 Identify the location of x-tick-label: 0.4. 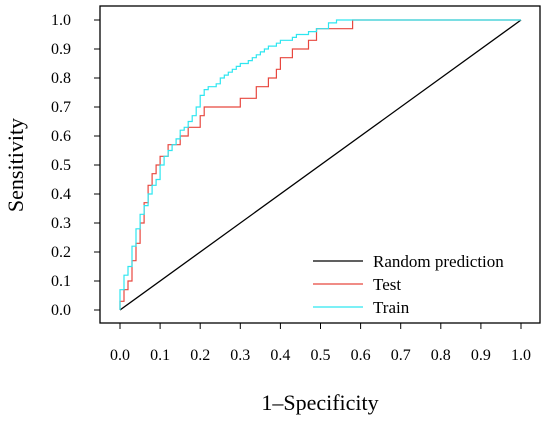
(280, 355).